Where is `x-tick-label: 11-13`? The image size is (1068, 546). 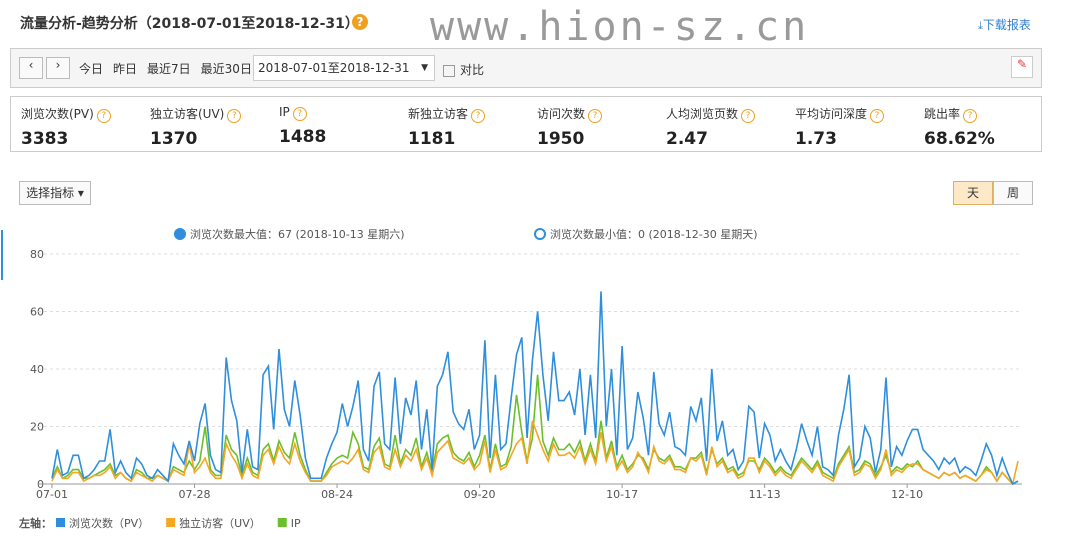
x-tick-label: 11-13 is located at coordinates (765, 494).